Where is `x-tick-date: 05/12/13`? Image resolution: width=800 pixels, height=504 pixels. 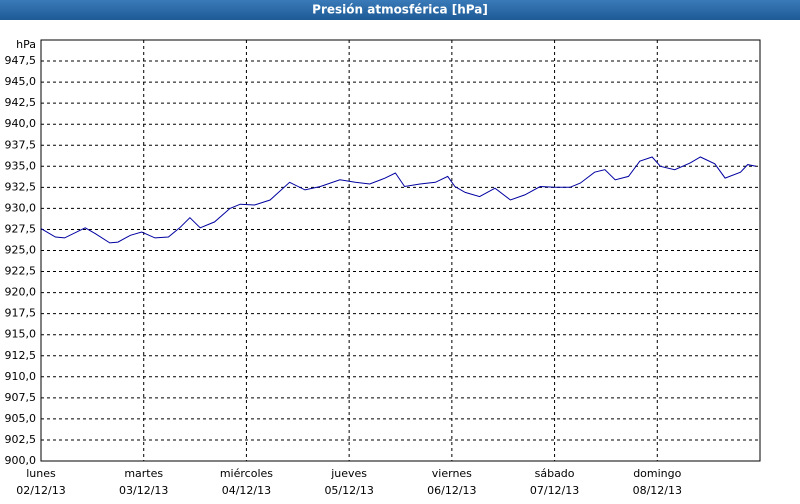 x-tick-date: 05/12/13 is located at coordinates (348, 490).